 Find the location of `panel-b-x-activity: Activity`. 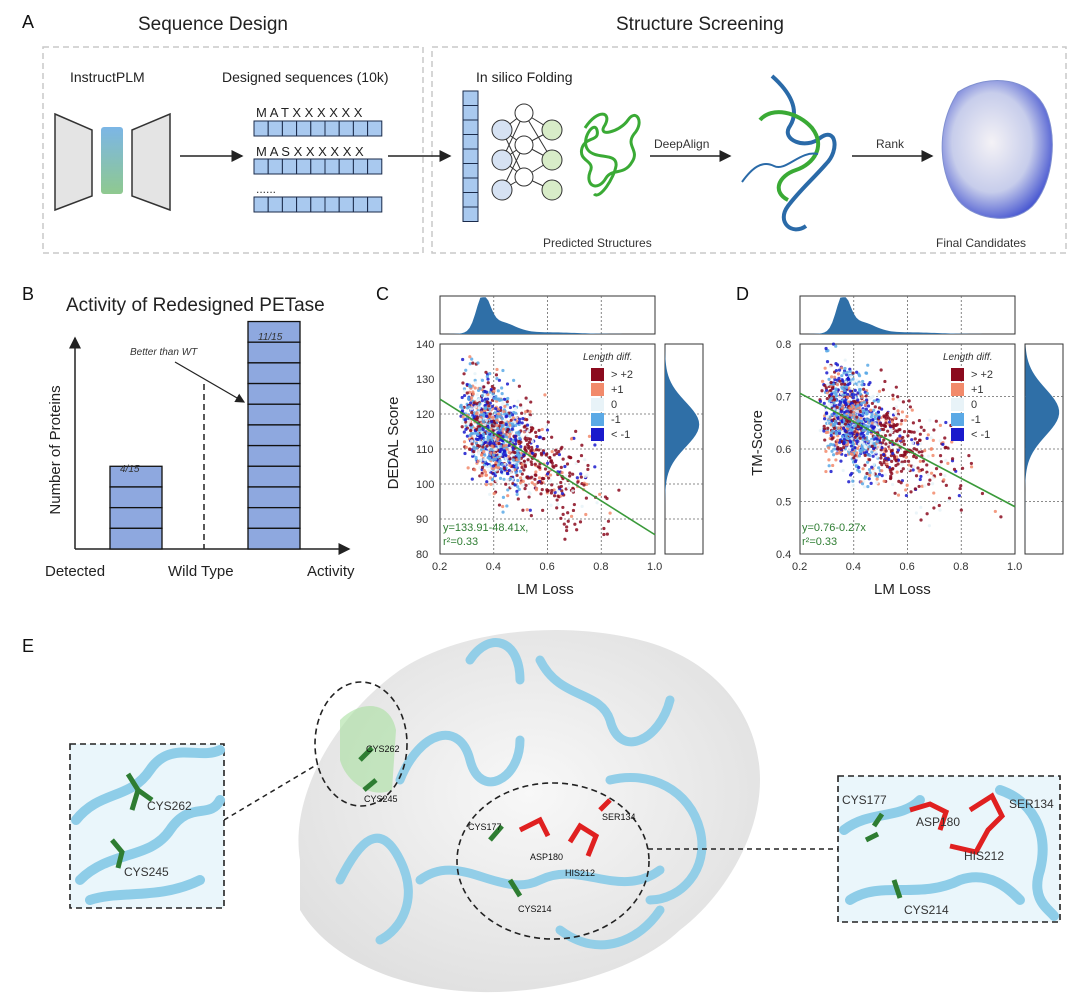

panel-b-x-activity: Activity is located at coordinates (331, 571).